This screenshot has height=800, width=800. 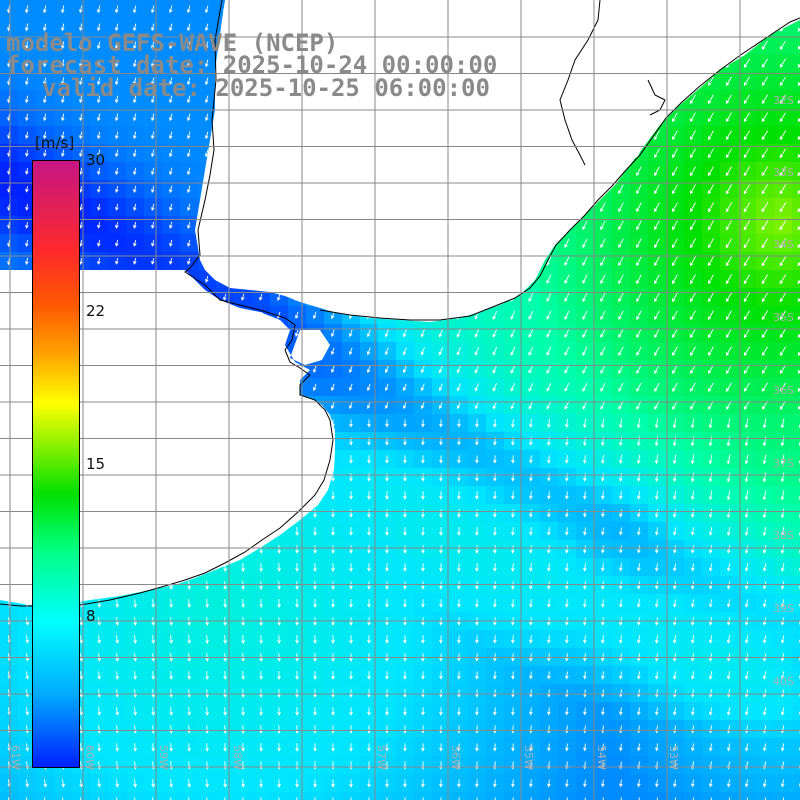 What do you see at coordinates (266, 88) in the screenshot?
I see `title-valid-date: valid date: 2025-10-25 06:00:00` at bounding box center [266, 88].